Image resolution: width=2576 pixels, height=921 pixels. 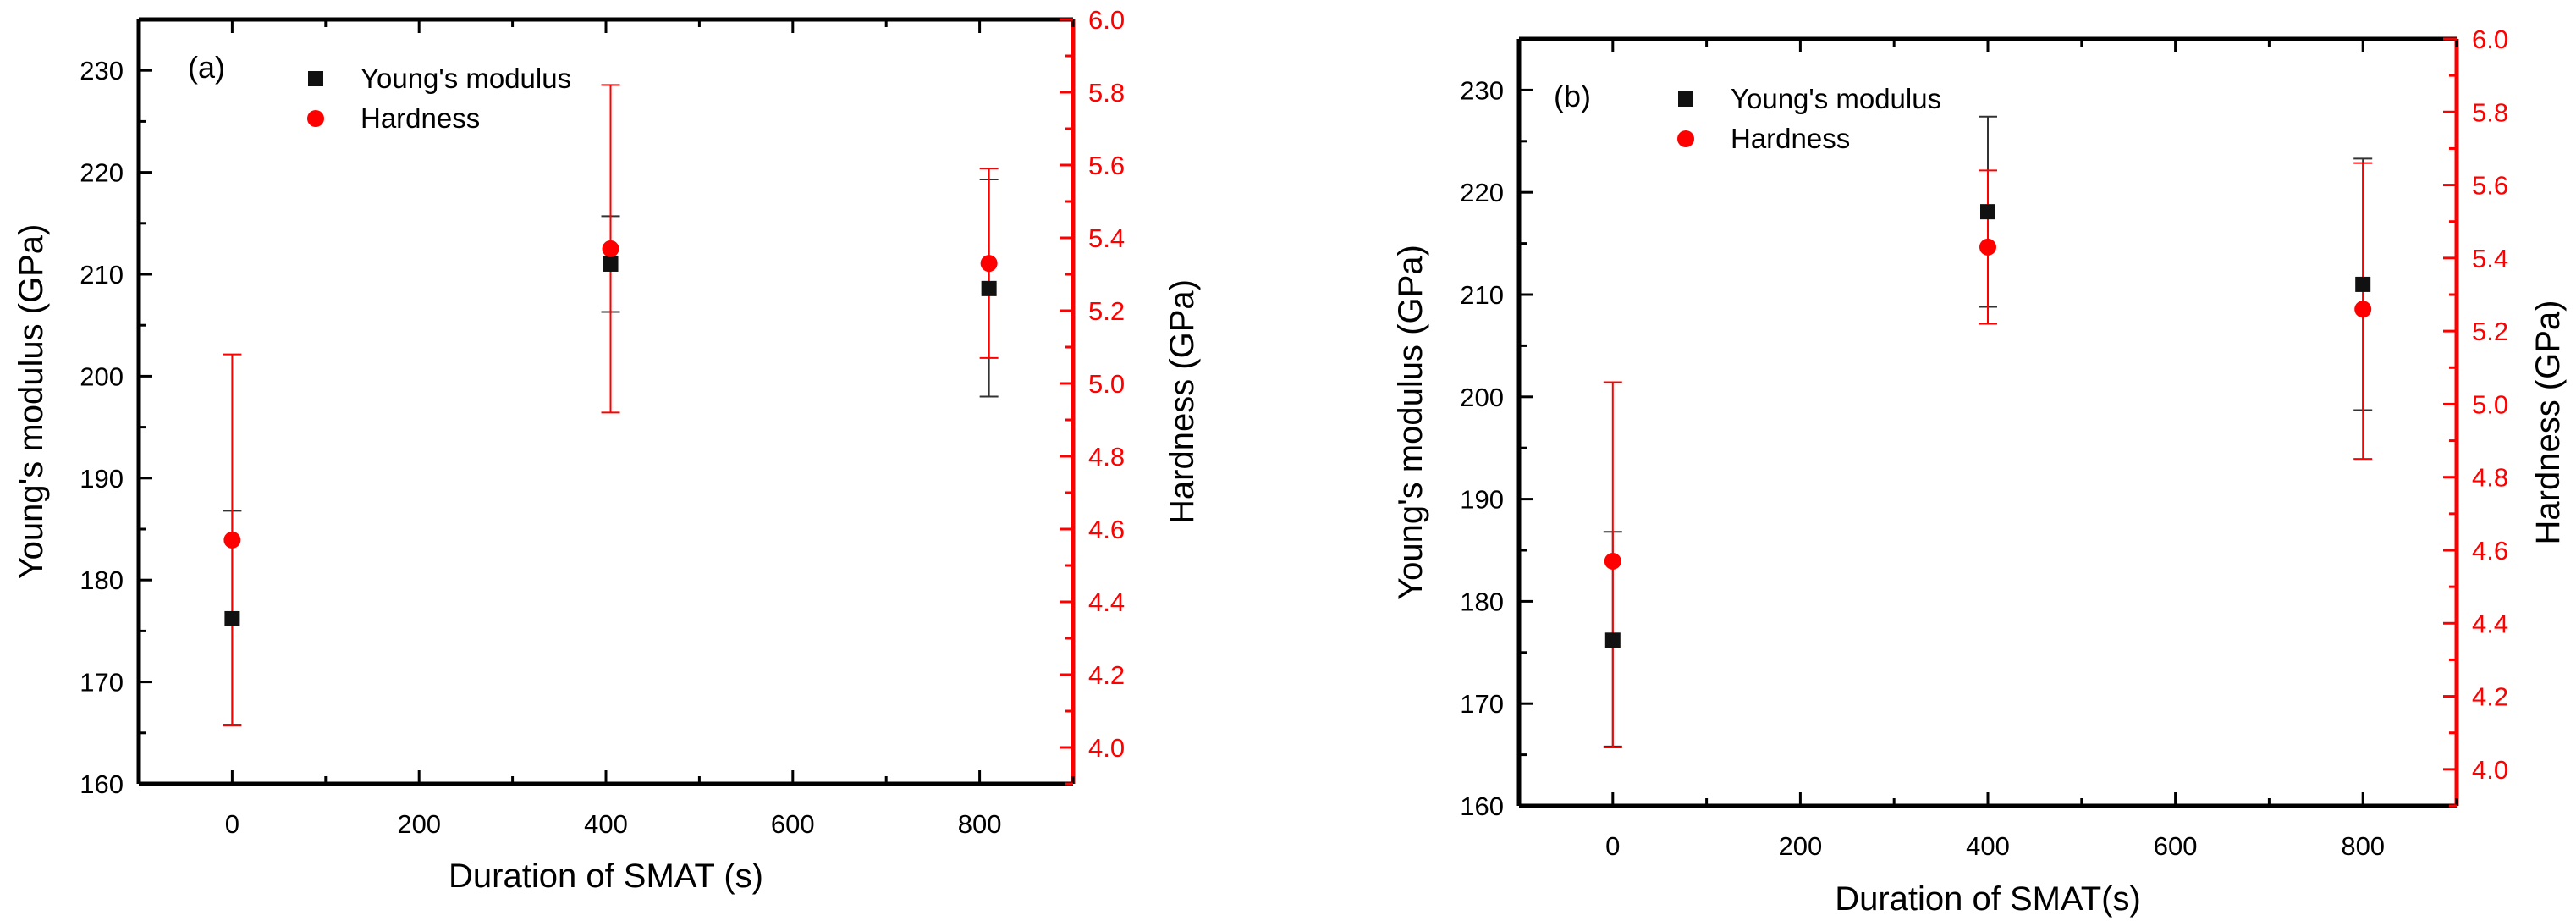 What do you see at coordinates (606, 876) in the screenshot?
I see `x-axis-label: Duration of SMAT (s)` at bounding box center [606, 876].